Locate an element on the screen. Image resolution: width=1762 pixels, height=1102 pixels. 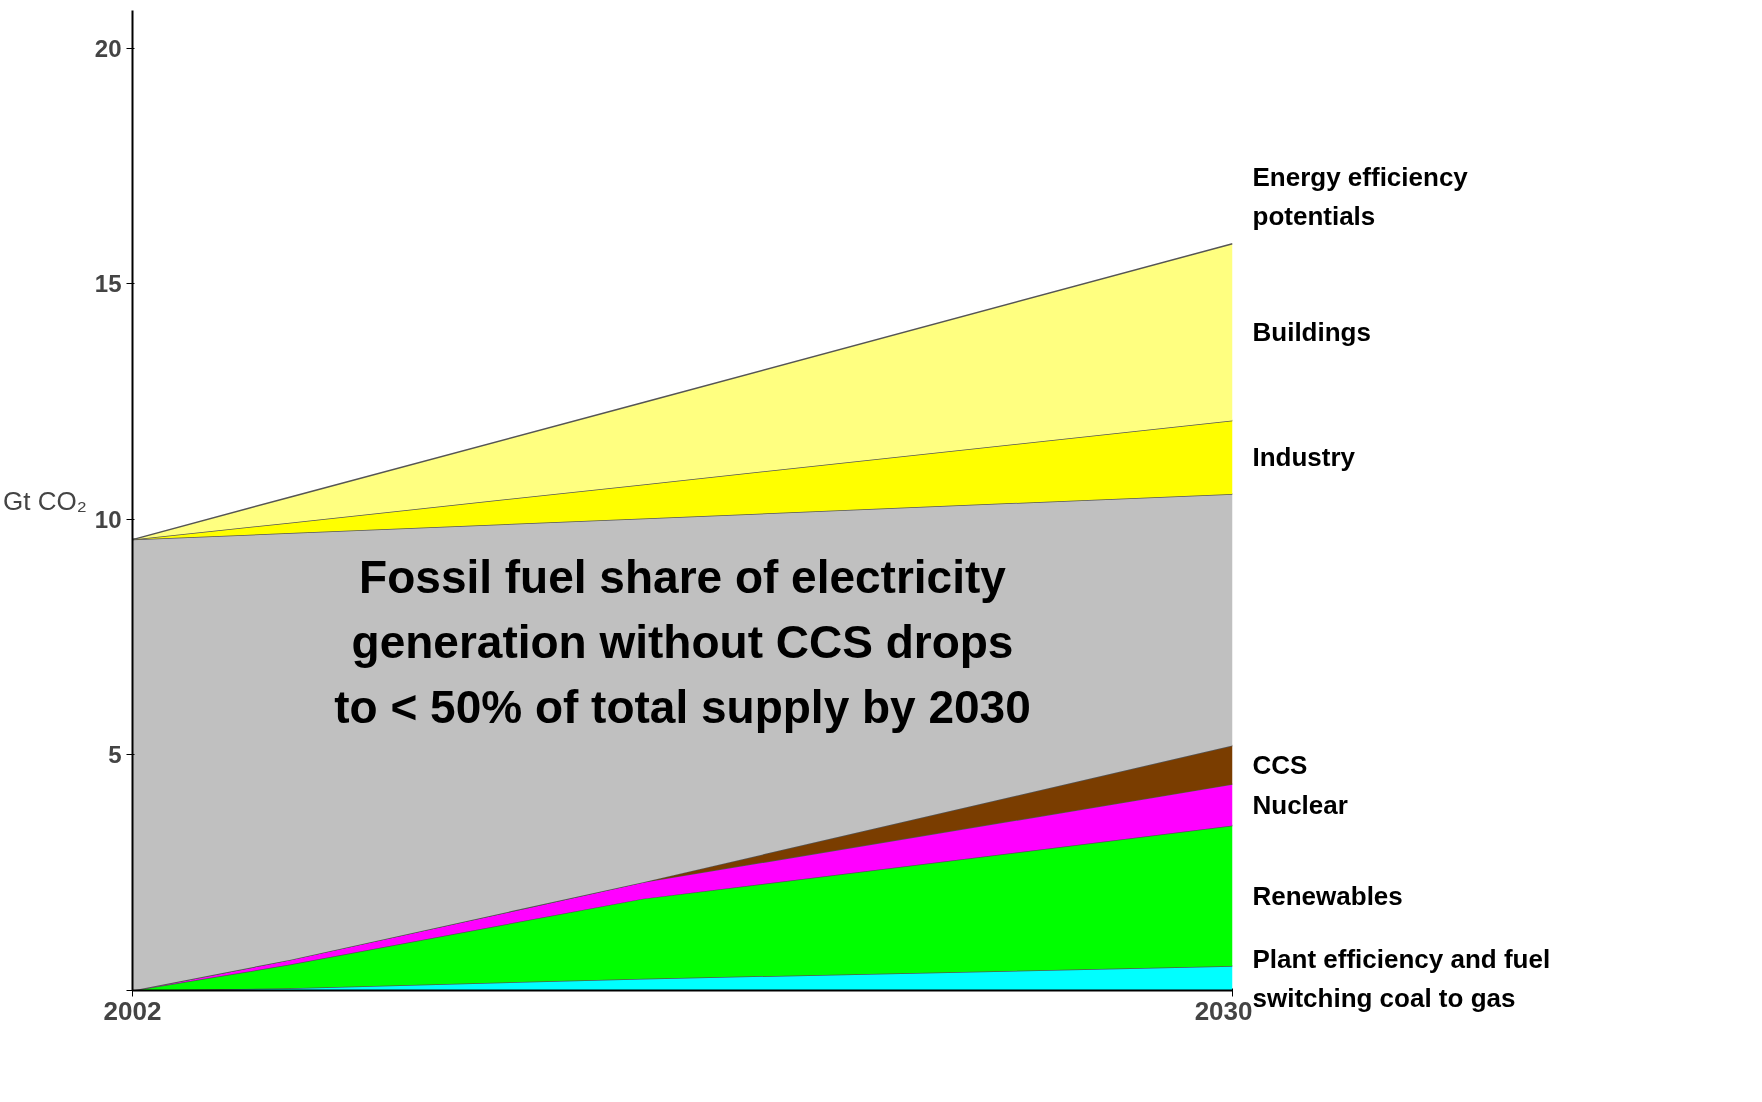
text: Energy efficiency potentials is located at coordinates (1360, 197).